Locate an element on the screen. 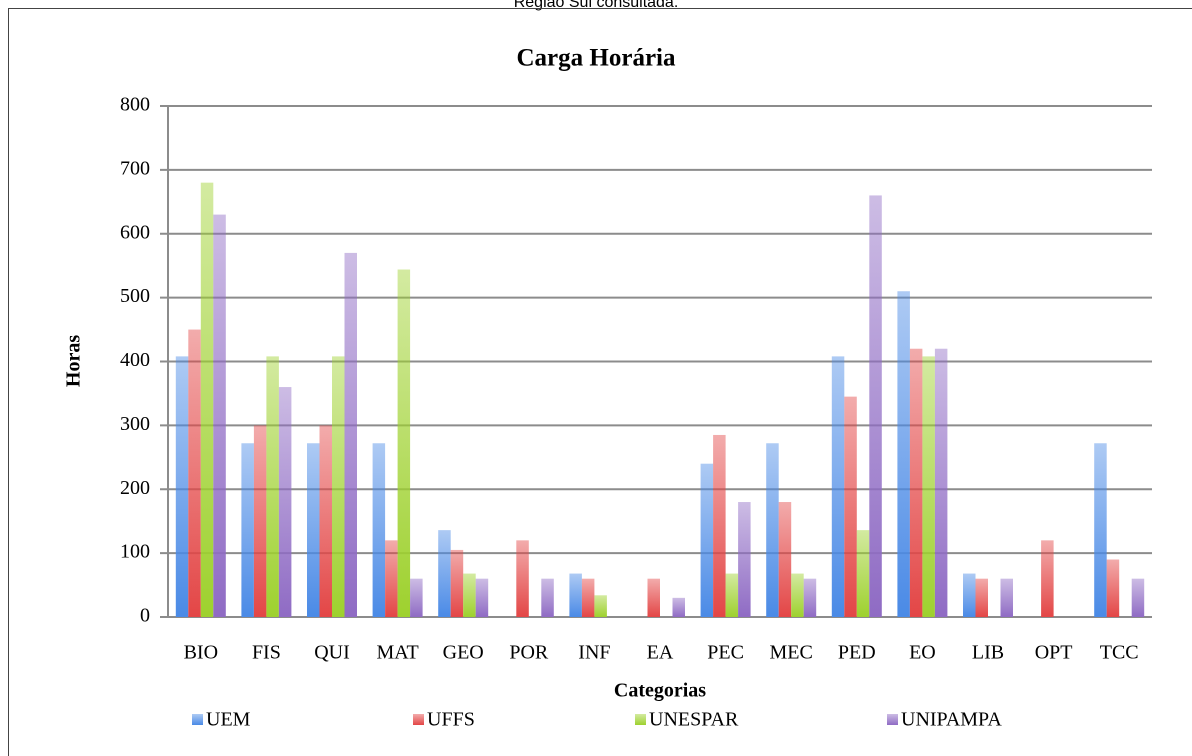  x-tick-label: GEO is located at coordinates (463, 653).